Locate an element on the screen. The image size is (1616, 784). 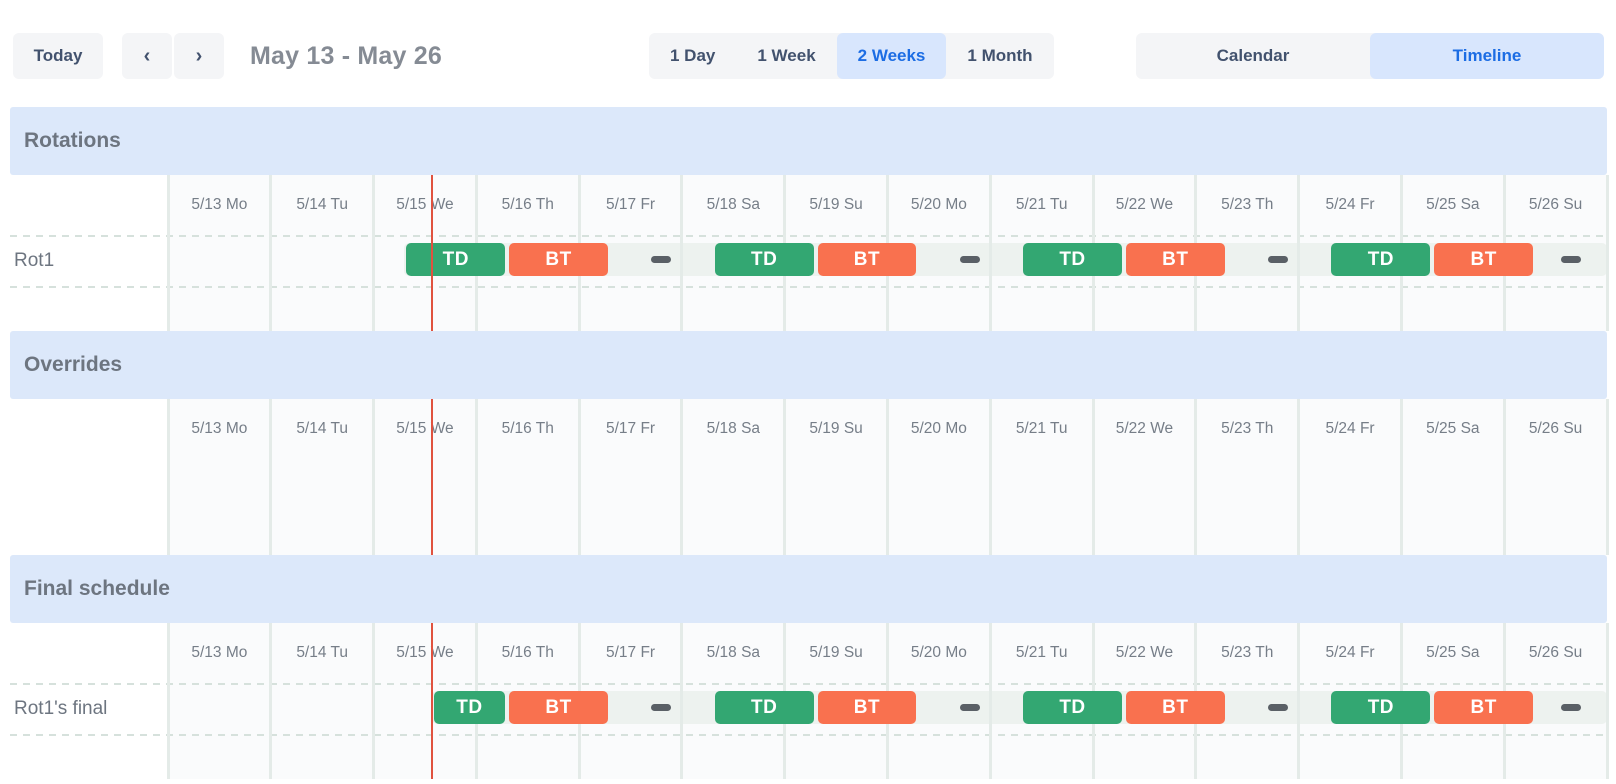
view-mode-group: Calendar Timeline is located at coordinates (1370, 56).